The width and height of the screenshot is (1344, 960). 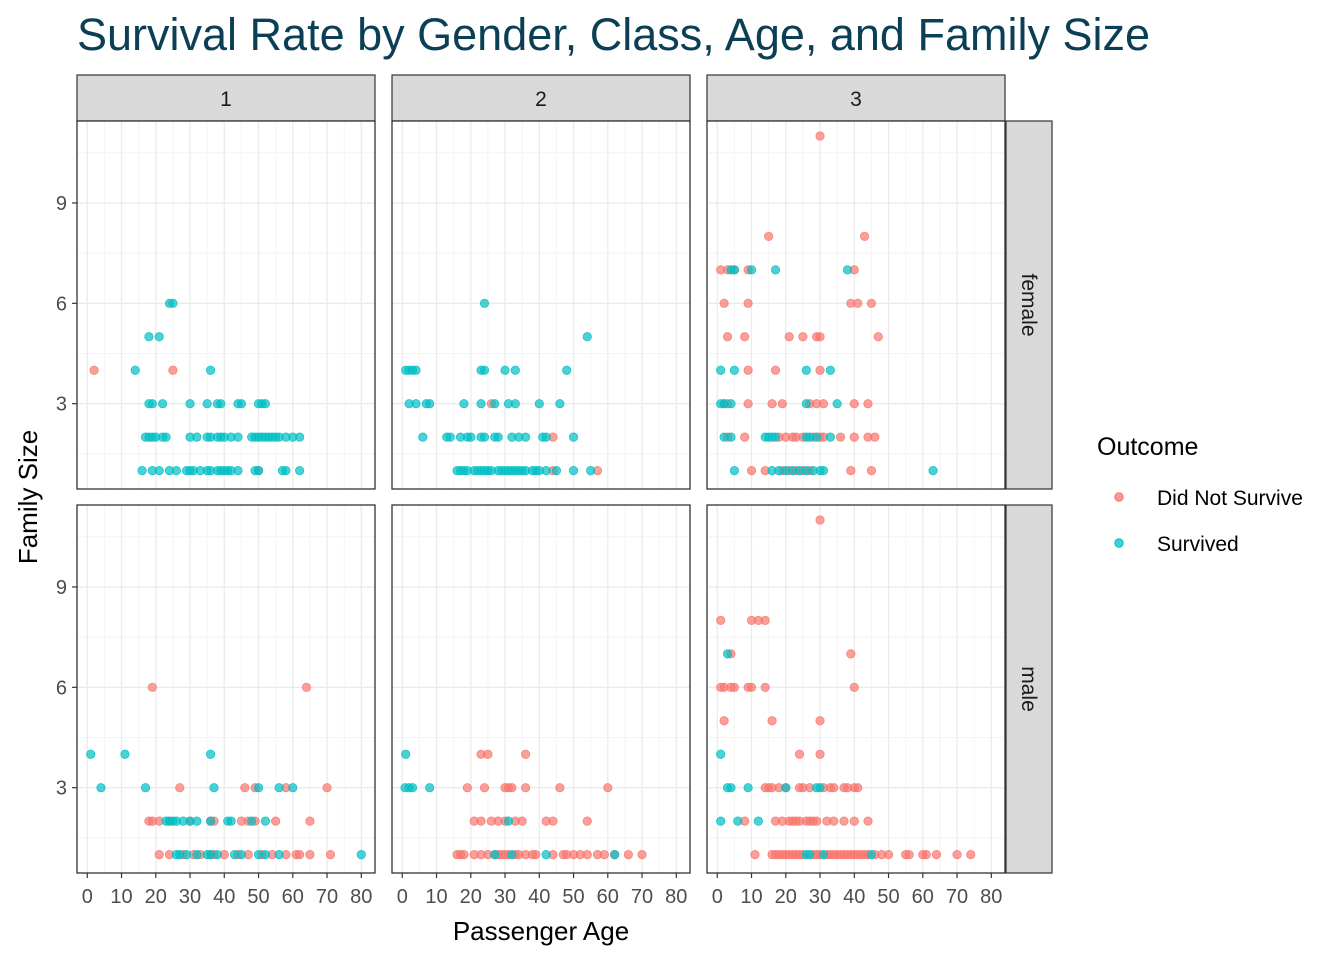 What do you see at coordinates (957, 897) in the screenshot?
I see `x-tick-label: 70` at bounding box center [957, 897].